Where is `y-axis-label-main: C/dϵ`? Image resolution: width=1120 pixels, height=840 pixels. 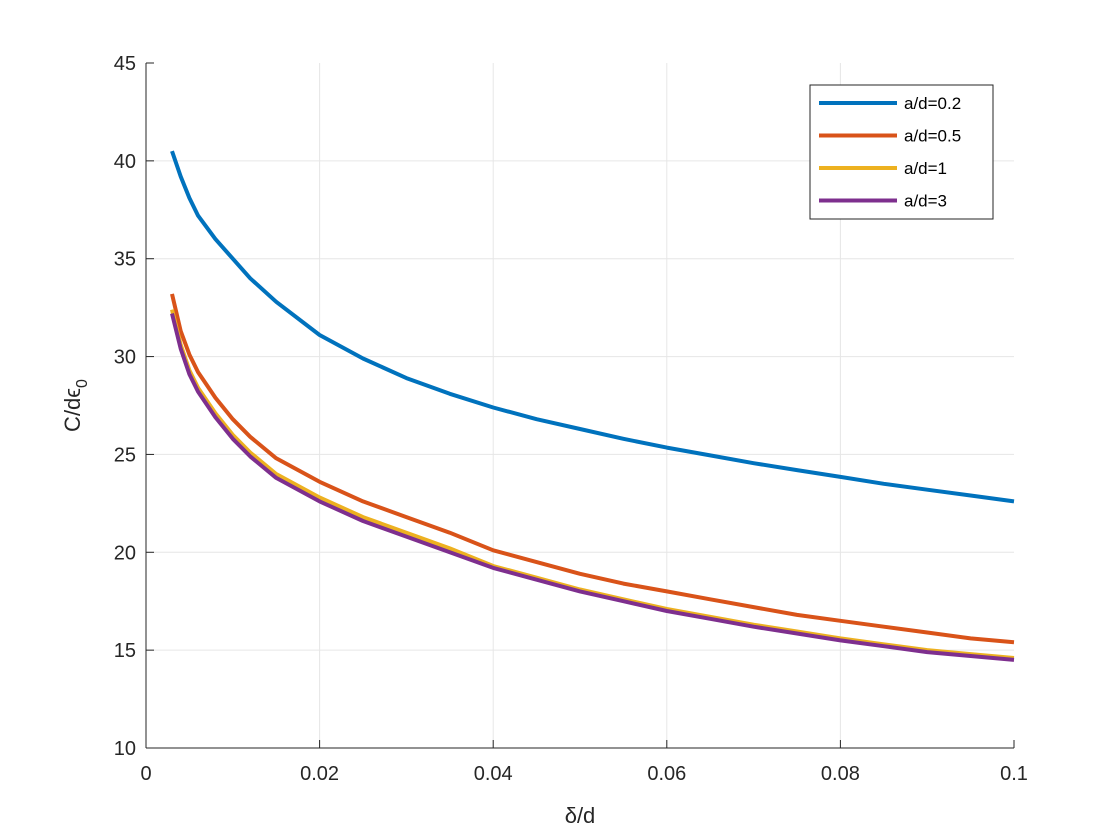 y-axis-label-main: C/dϵ is located at coordinates (72, 410).